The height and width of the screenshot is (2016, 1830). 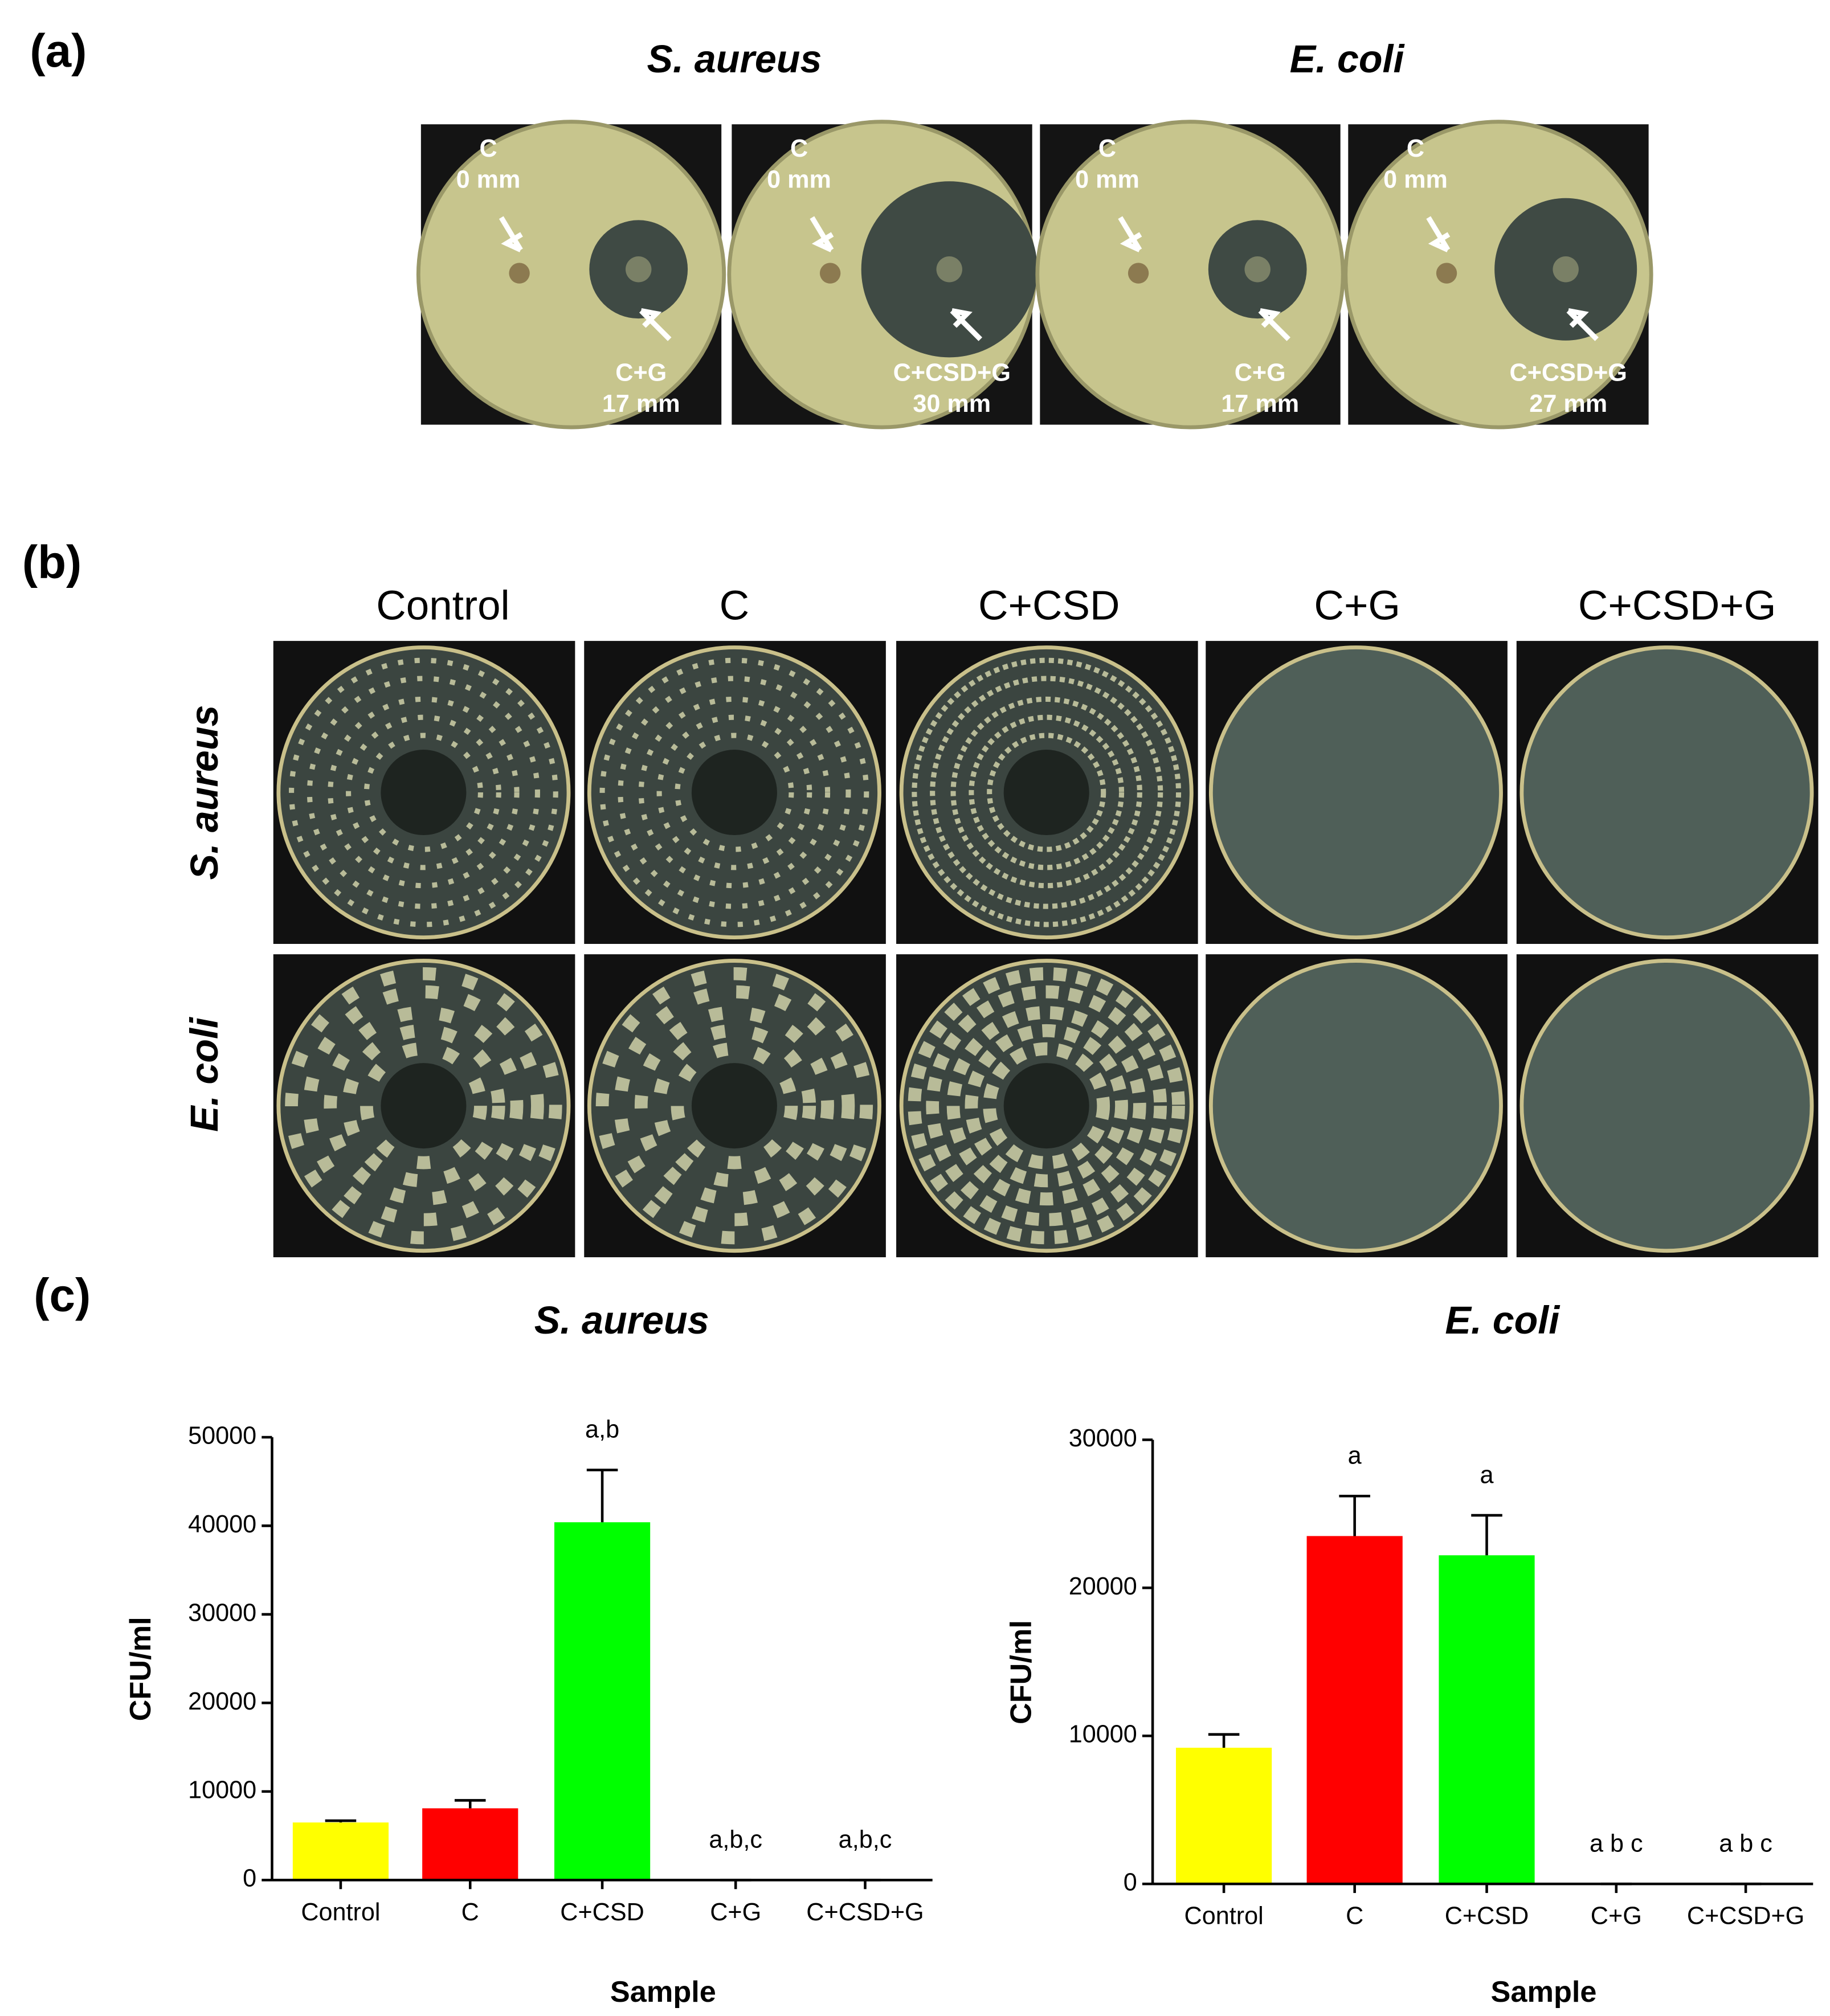 What do you see at coordinates (865, 1913) in the screenshot?
I see `x-tick-label: C+CSD+G` at bounding box center [865, 1913].